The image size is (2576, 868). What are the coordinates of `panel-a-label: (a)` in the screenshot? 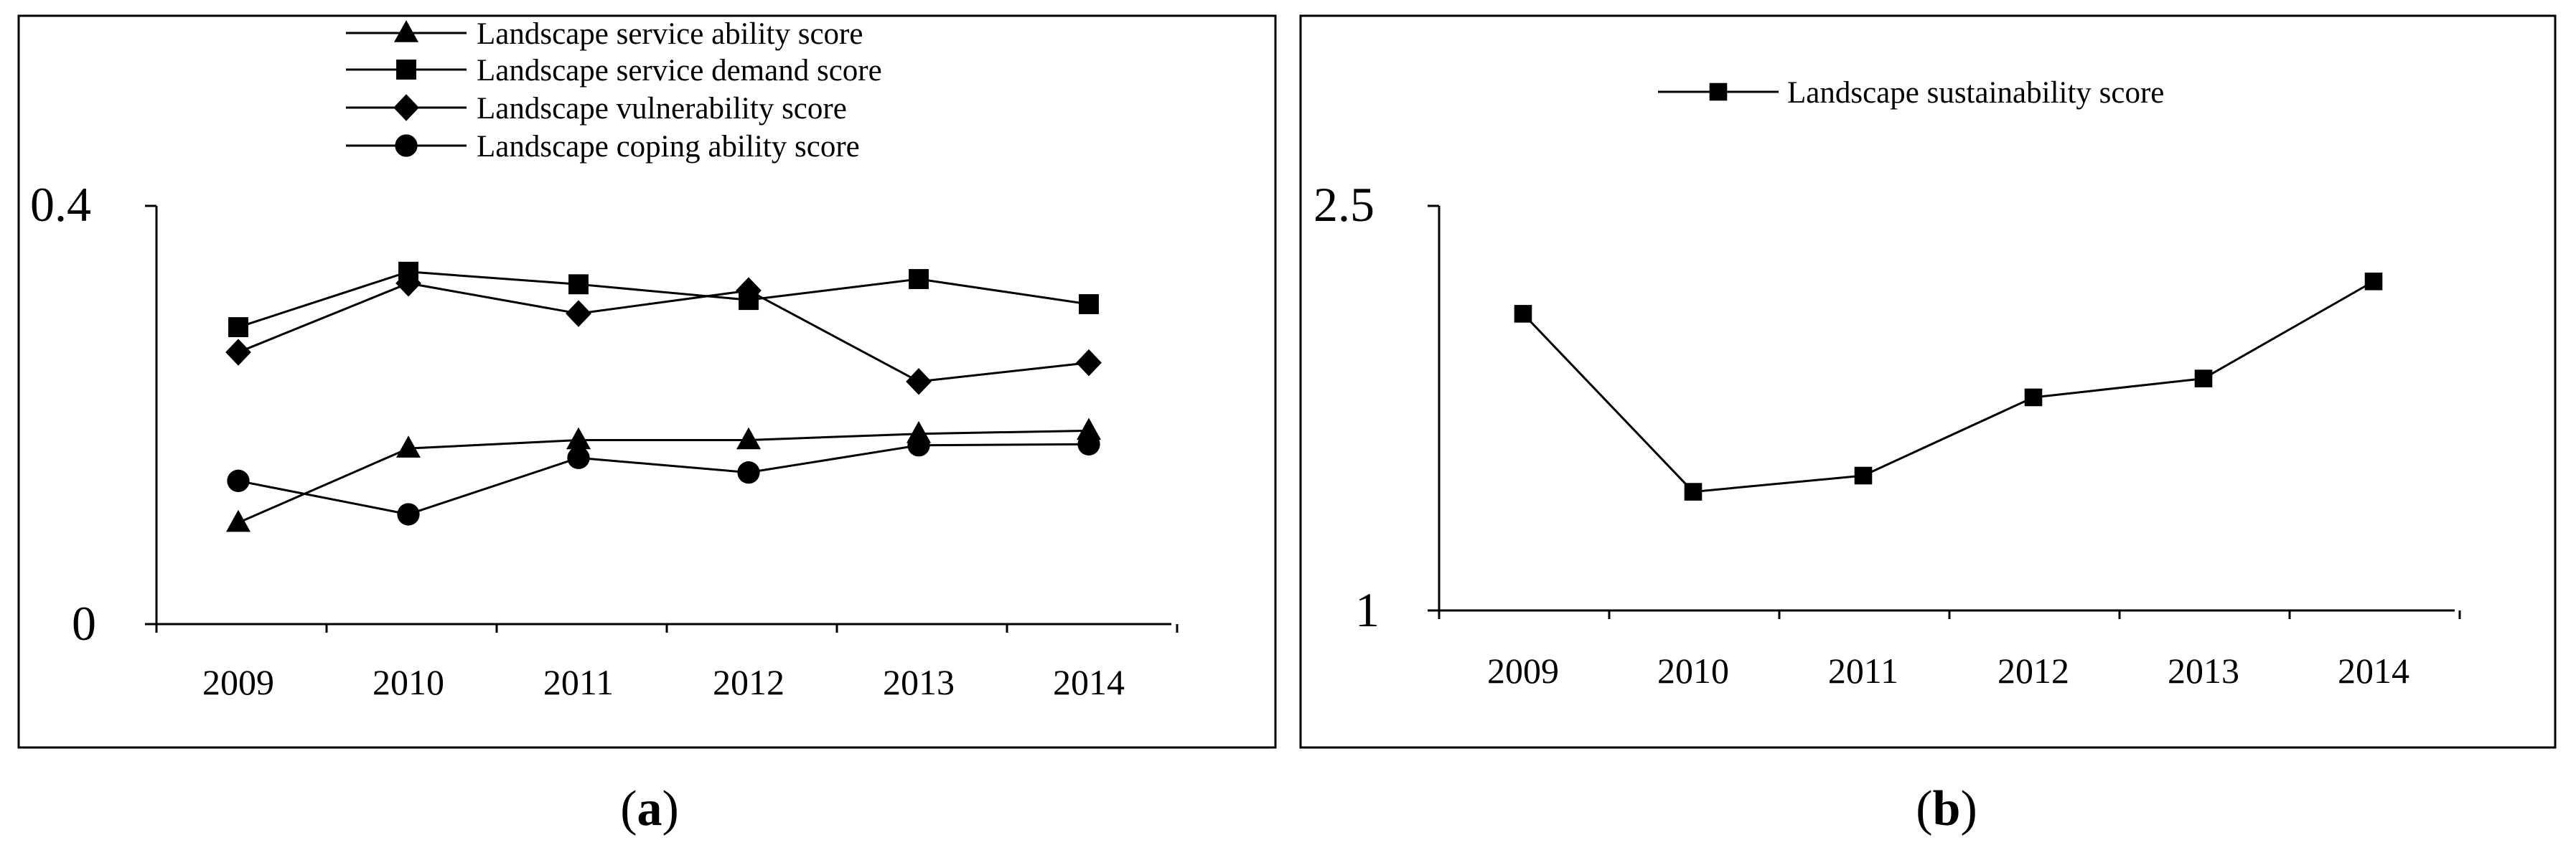 It's located at (650, 808).